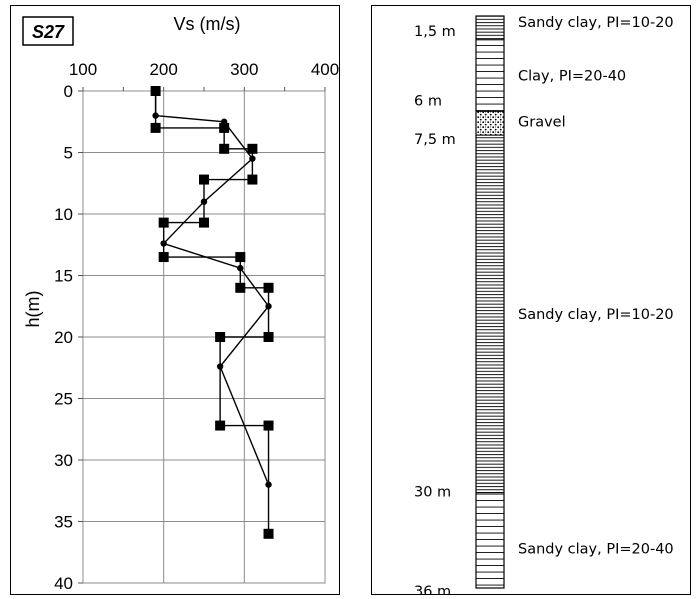 The width and height of the screenshot is (699, 599). Describe the element at coordinates (572, 77) in the screenshot. I see `layer-description: Clay, PI=20-40` at that location.